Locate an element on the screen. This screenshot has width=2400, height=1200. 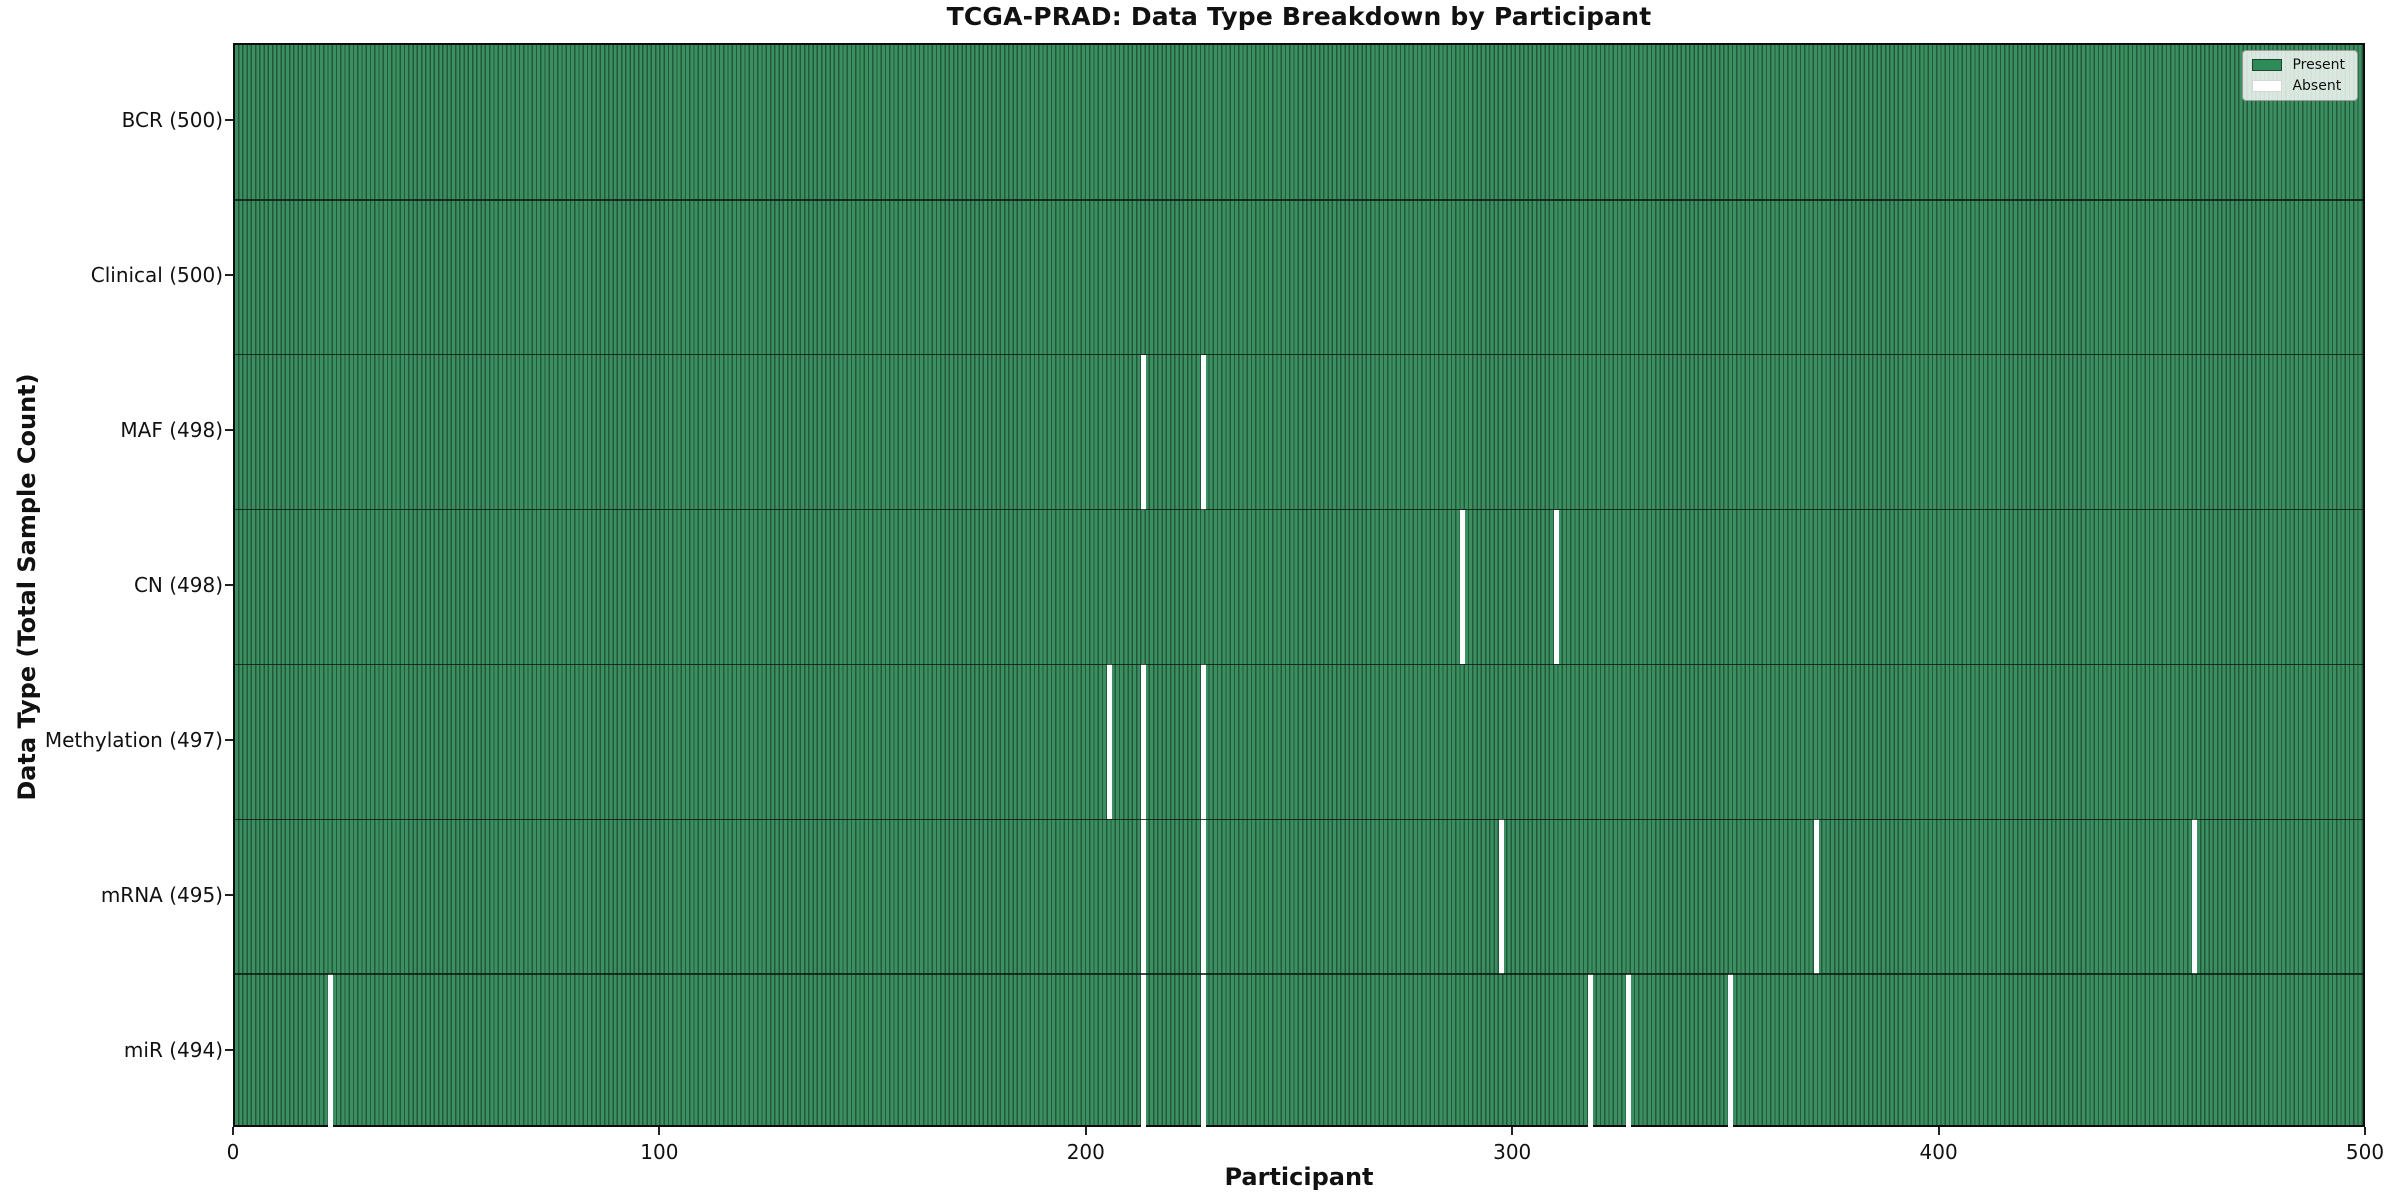
y-tick-label-Methylation: Methylation (497) is located at coordinates (133, 739).